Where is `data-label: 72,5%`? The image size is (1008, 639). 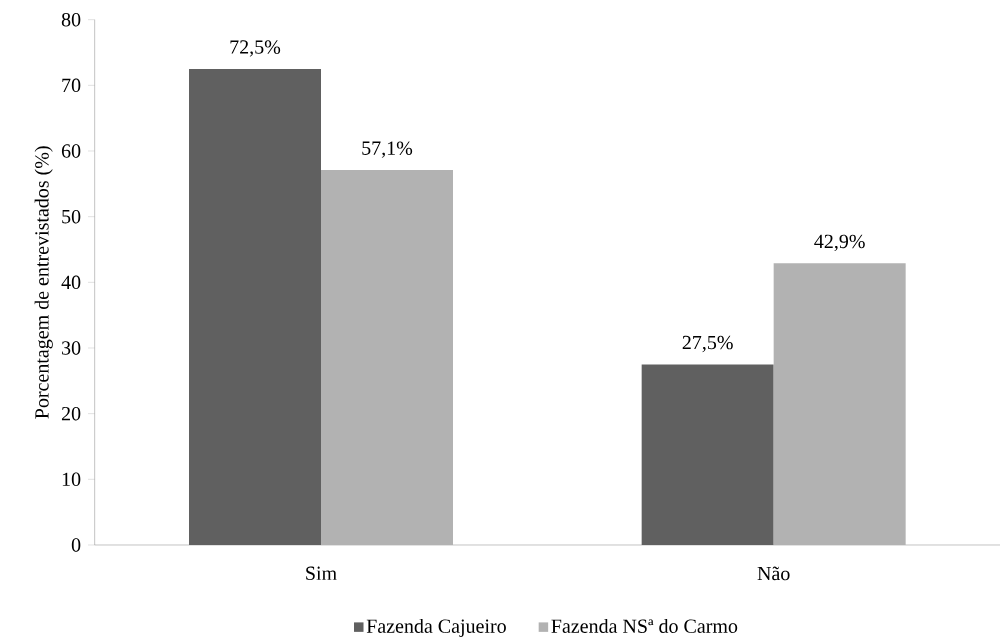 data-label: 72,5% is located at coordinates (255, 48).